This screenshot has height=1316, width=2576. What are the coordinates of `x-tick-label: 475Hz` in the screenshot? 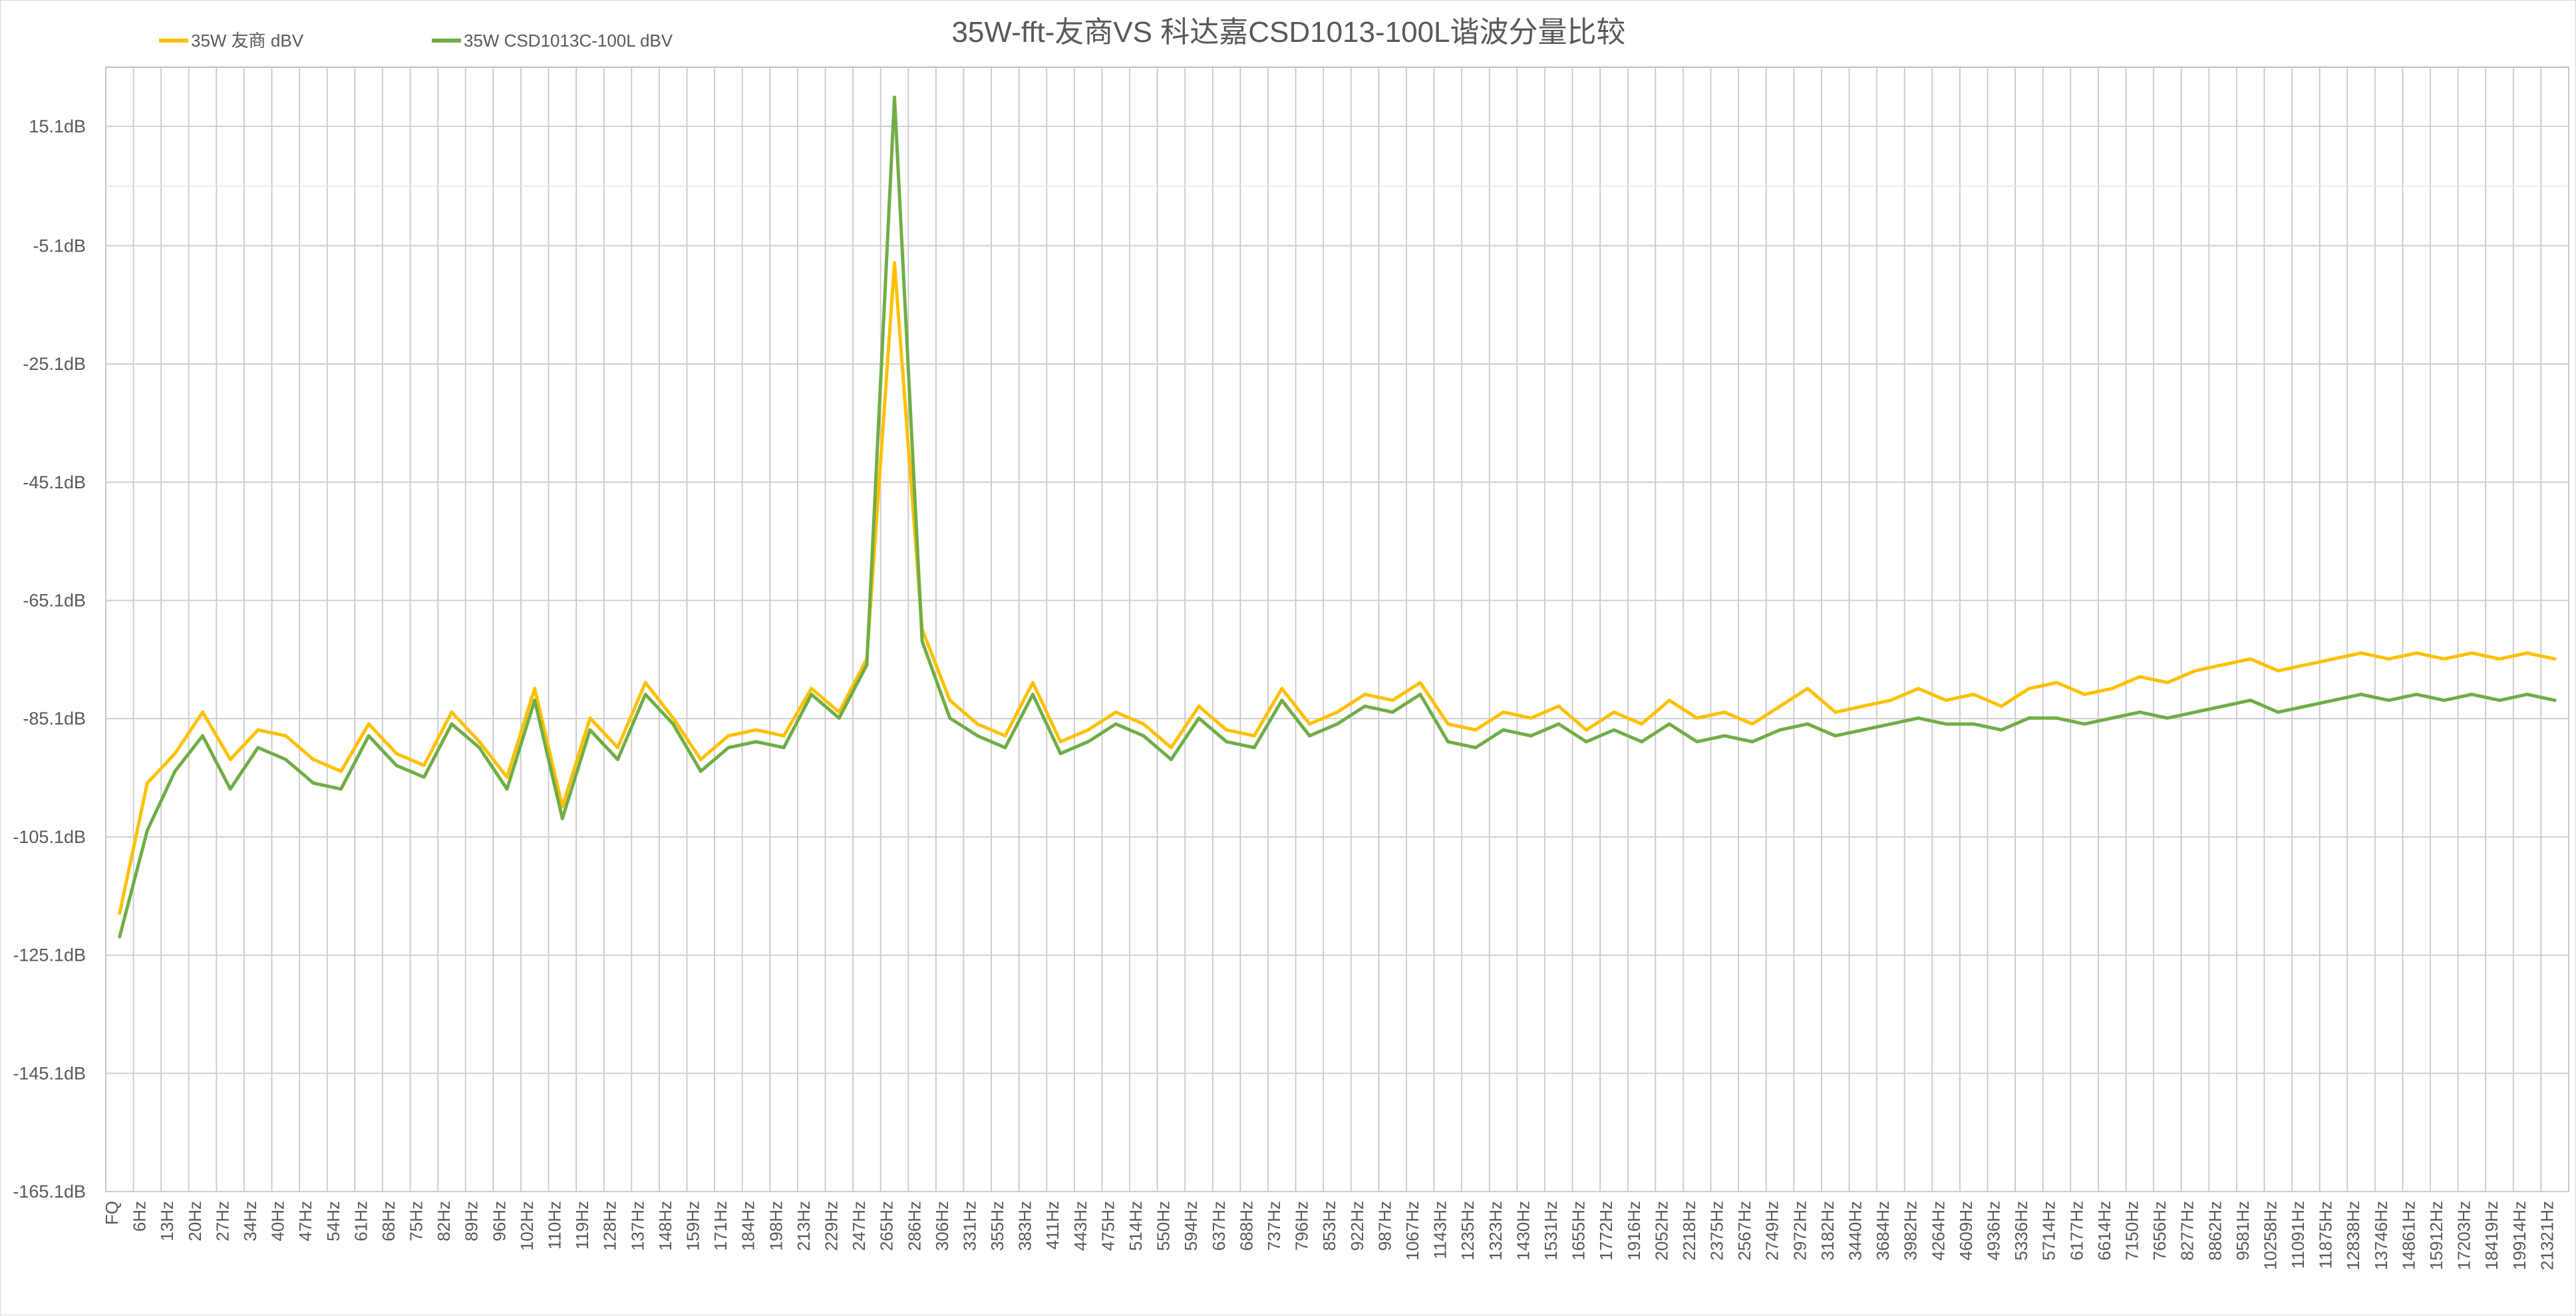 It's located at (1108, 1226).